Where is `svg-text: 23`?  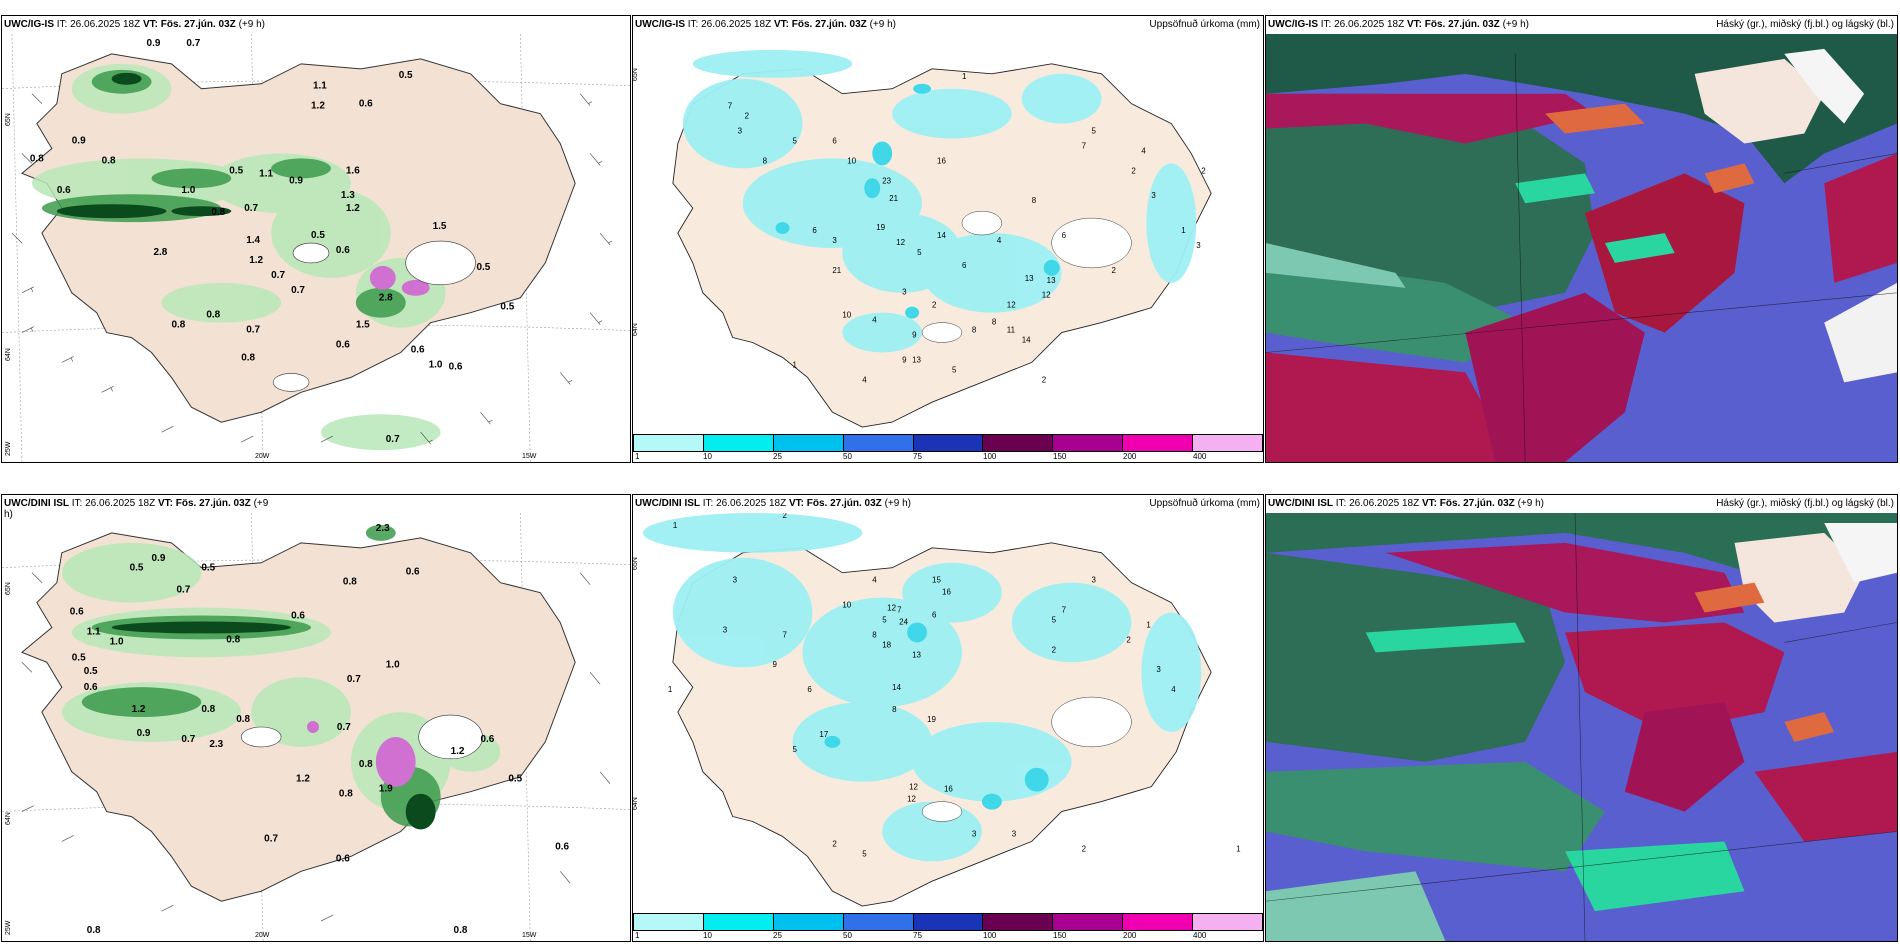
svg-text: 23 is located at coordinates (886, 180).